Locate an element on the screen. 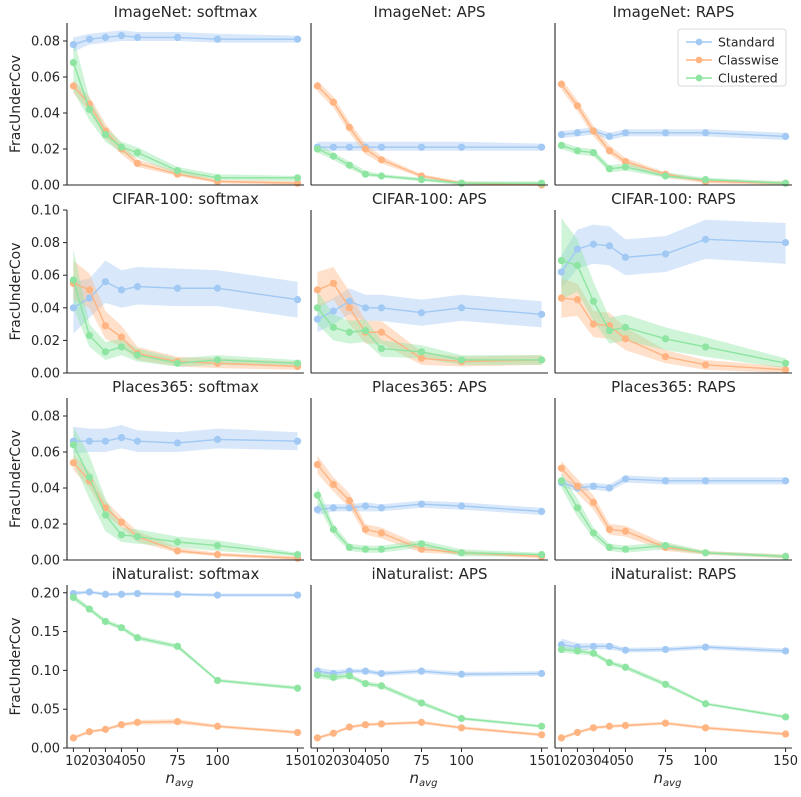 The height and width of the screenshot is (797, 801). legend-marker-classwise is located at coordinates (699, 60).